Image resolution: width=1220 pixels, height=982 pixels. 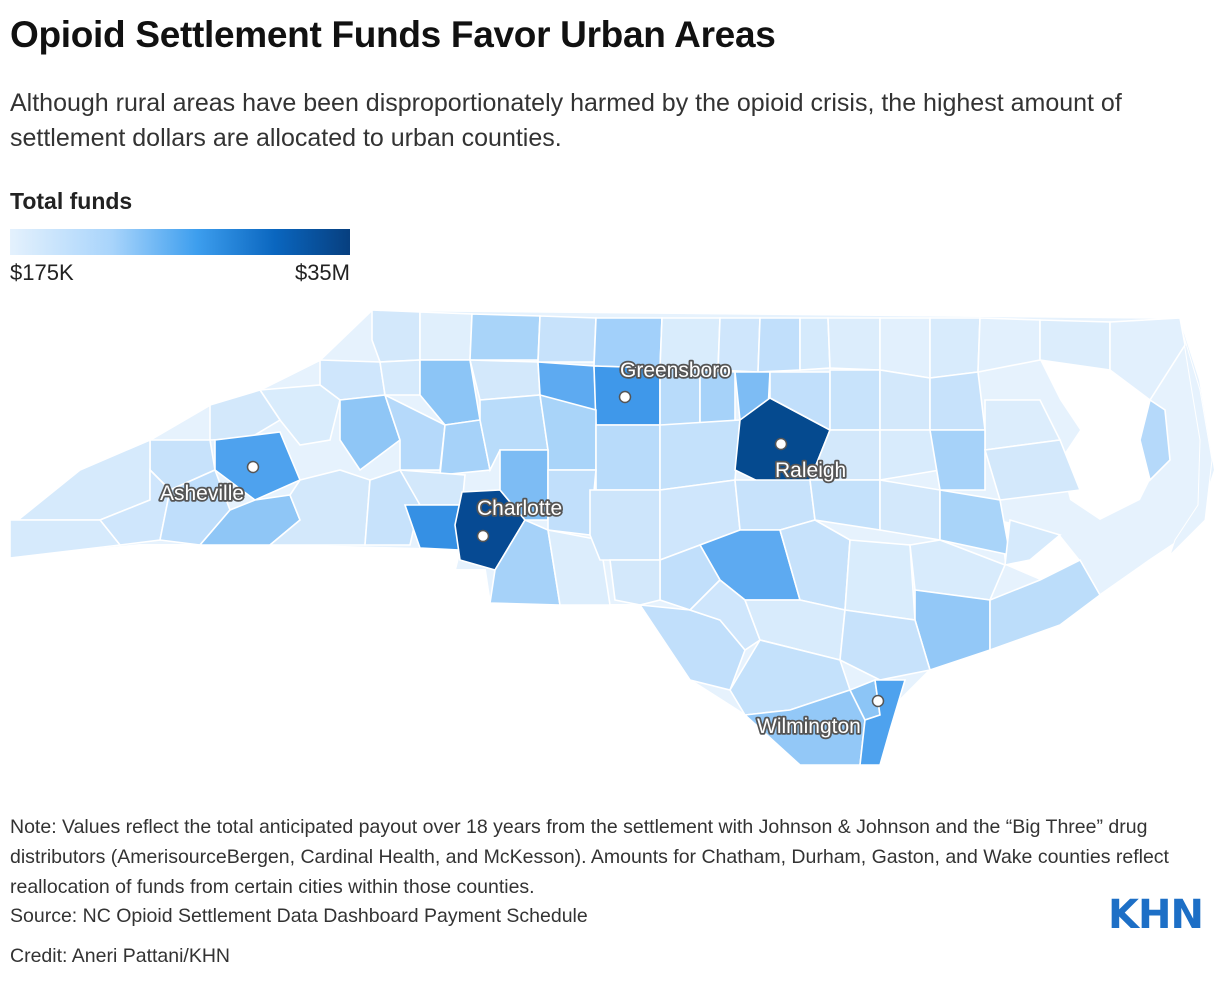 What do you see at coordinates (781, 444) in the screenshot?
I see `raleigh-marker` at bounding box center [781, 444].